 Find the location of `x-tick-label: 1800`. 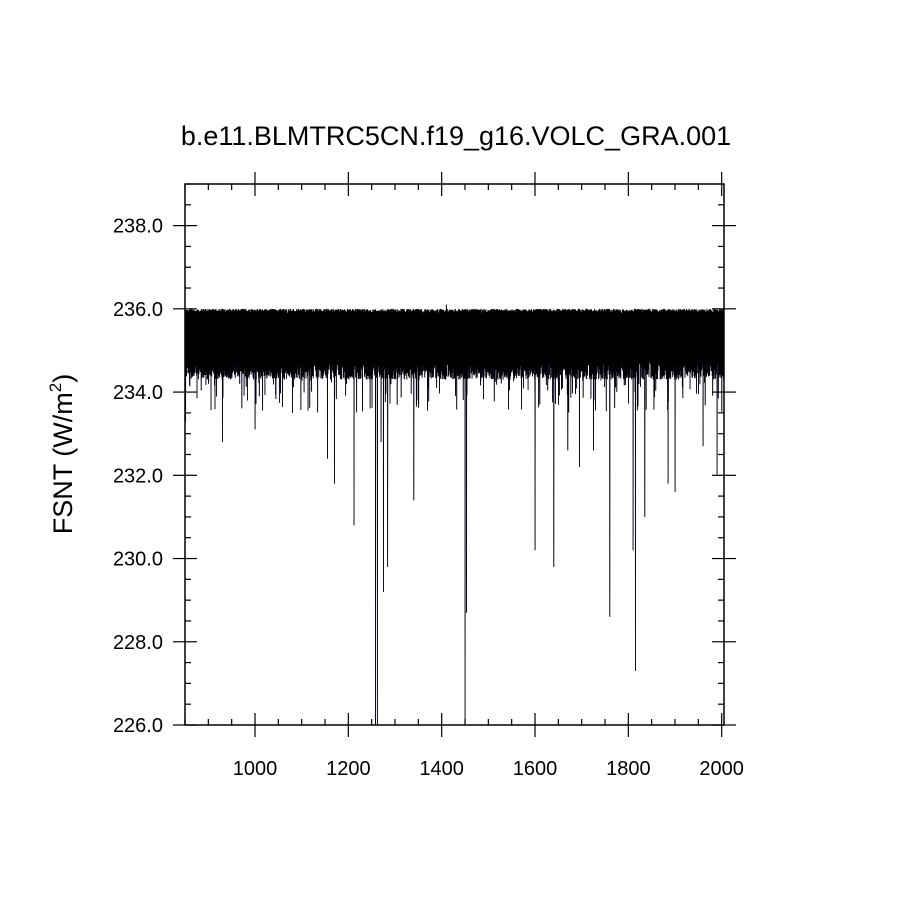

x-tick-label: 1800 is located at coordinates (628, 769).